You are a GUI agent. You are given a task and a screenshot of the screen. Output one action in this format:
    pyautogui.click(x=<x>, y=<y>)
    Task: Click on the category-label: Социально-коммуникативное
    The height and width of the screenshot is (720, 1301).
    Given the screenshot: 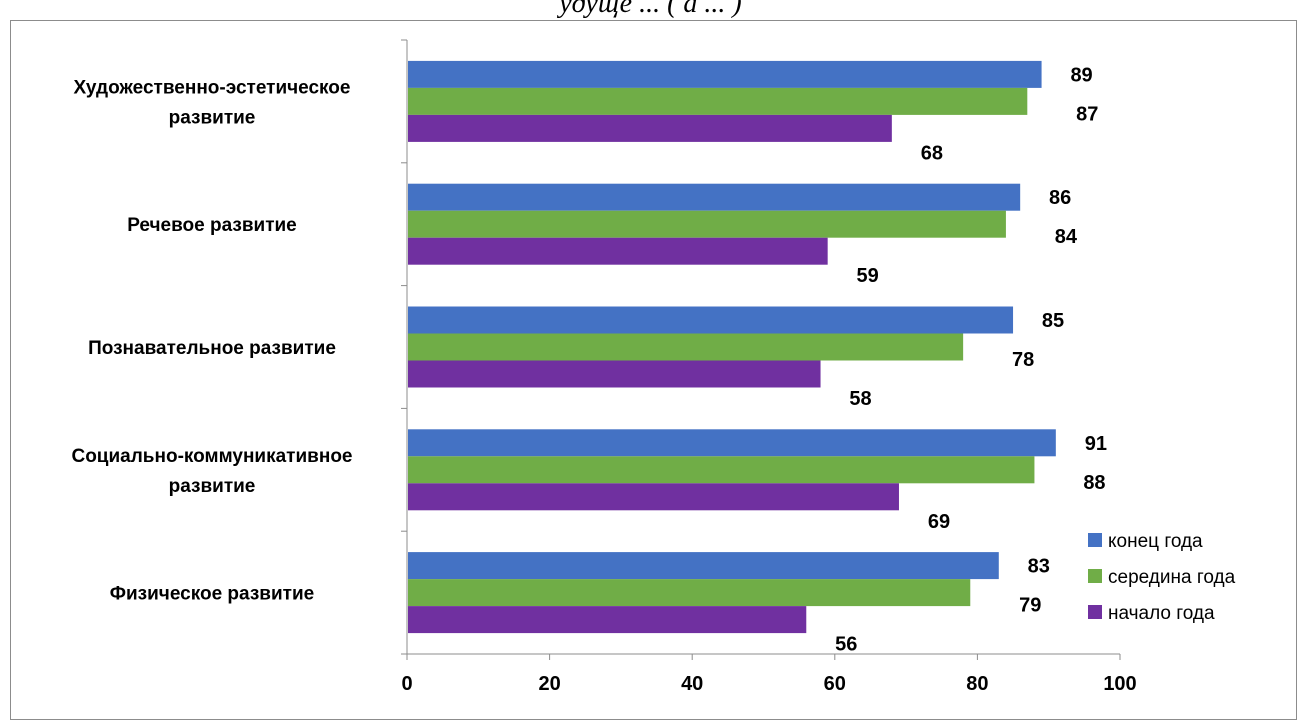 What is the action you would take?
    pyautogui.click(x=211, y=456)
    